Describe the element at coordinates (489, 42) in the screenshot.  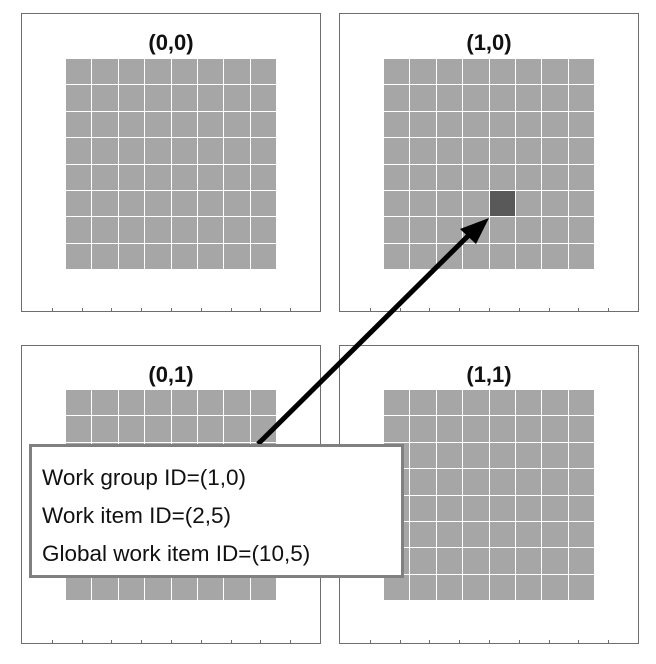
I see `workgroup-label: (1,0)` at that location.